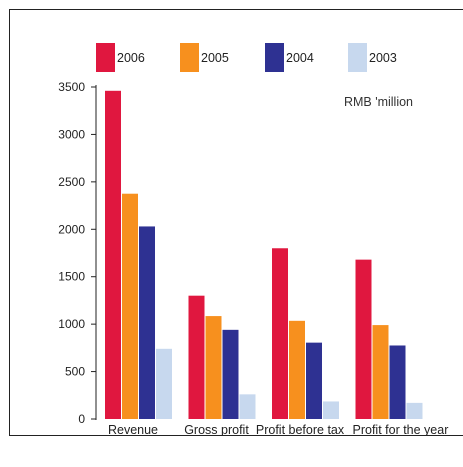  What do you see at coordinates (71, 324) in the screenshot?
I see `y-tick-label: 1000` at bounding box center [71, 324].